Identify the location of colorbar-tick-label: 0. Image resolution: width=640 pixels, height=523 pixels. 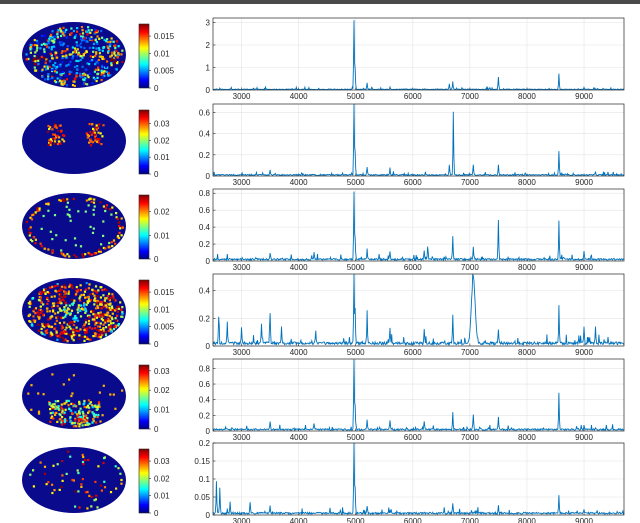
(156, 174).